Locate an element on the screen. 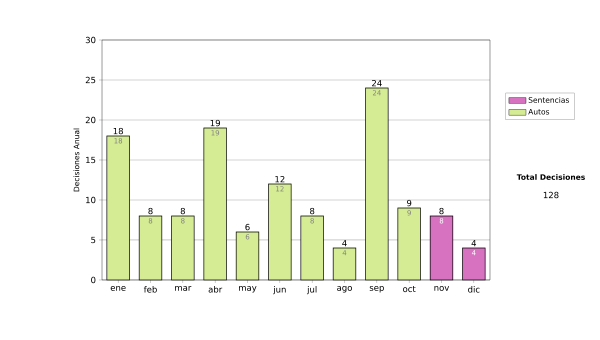 This screenshot has width=600, height=340. x-tick-label: ago is located at coordinates (344, 289).